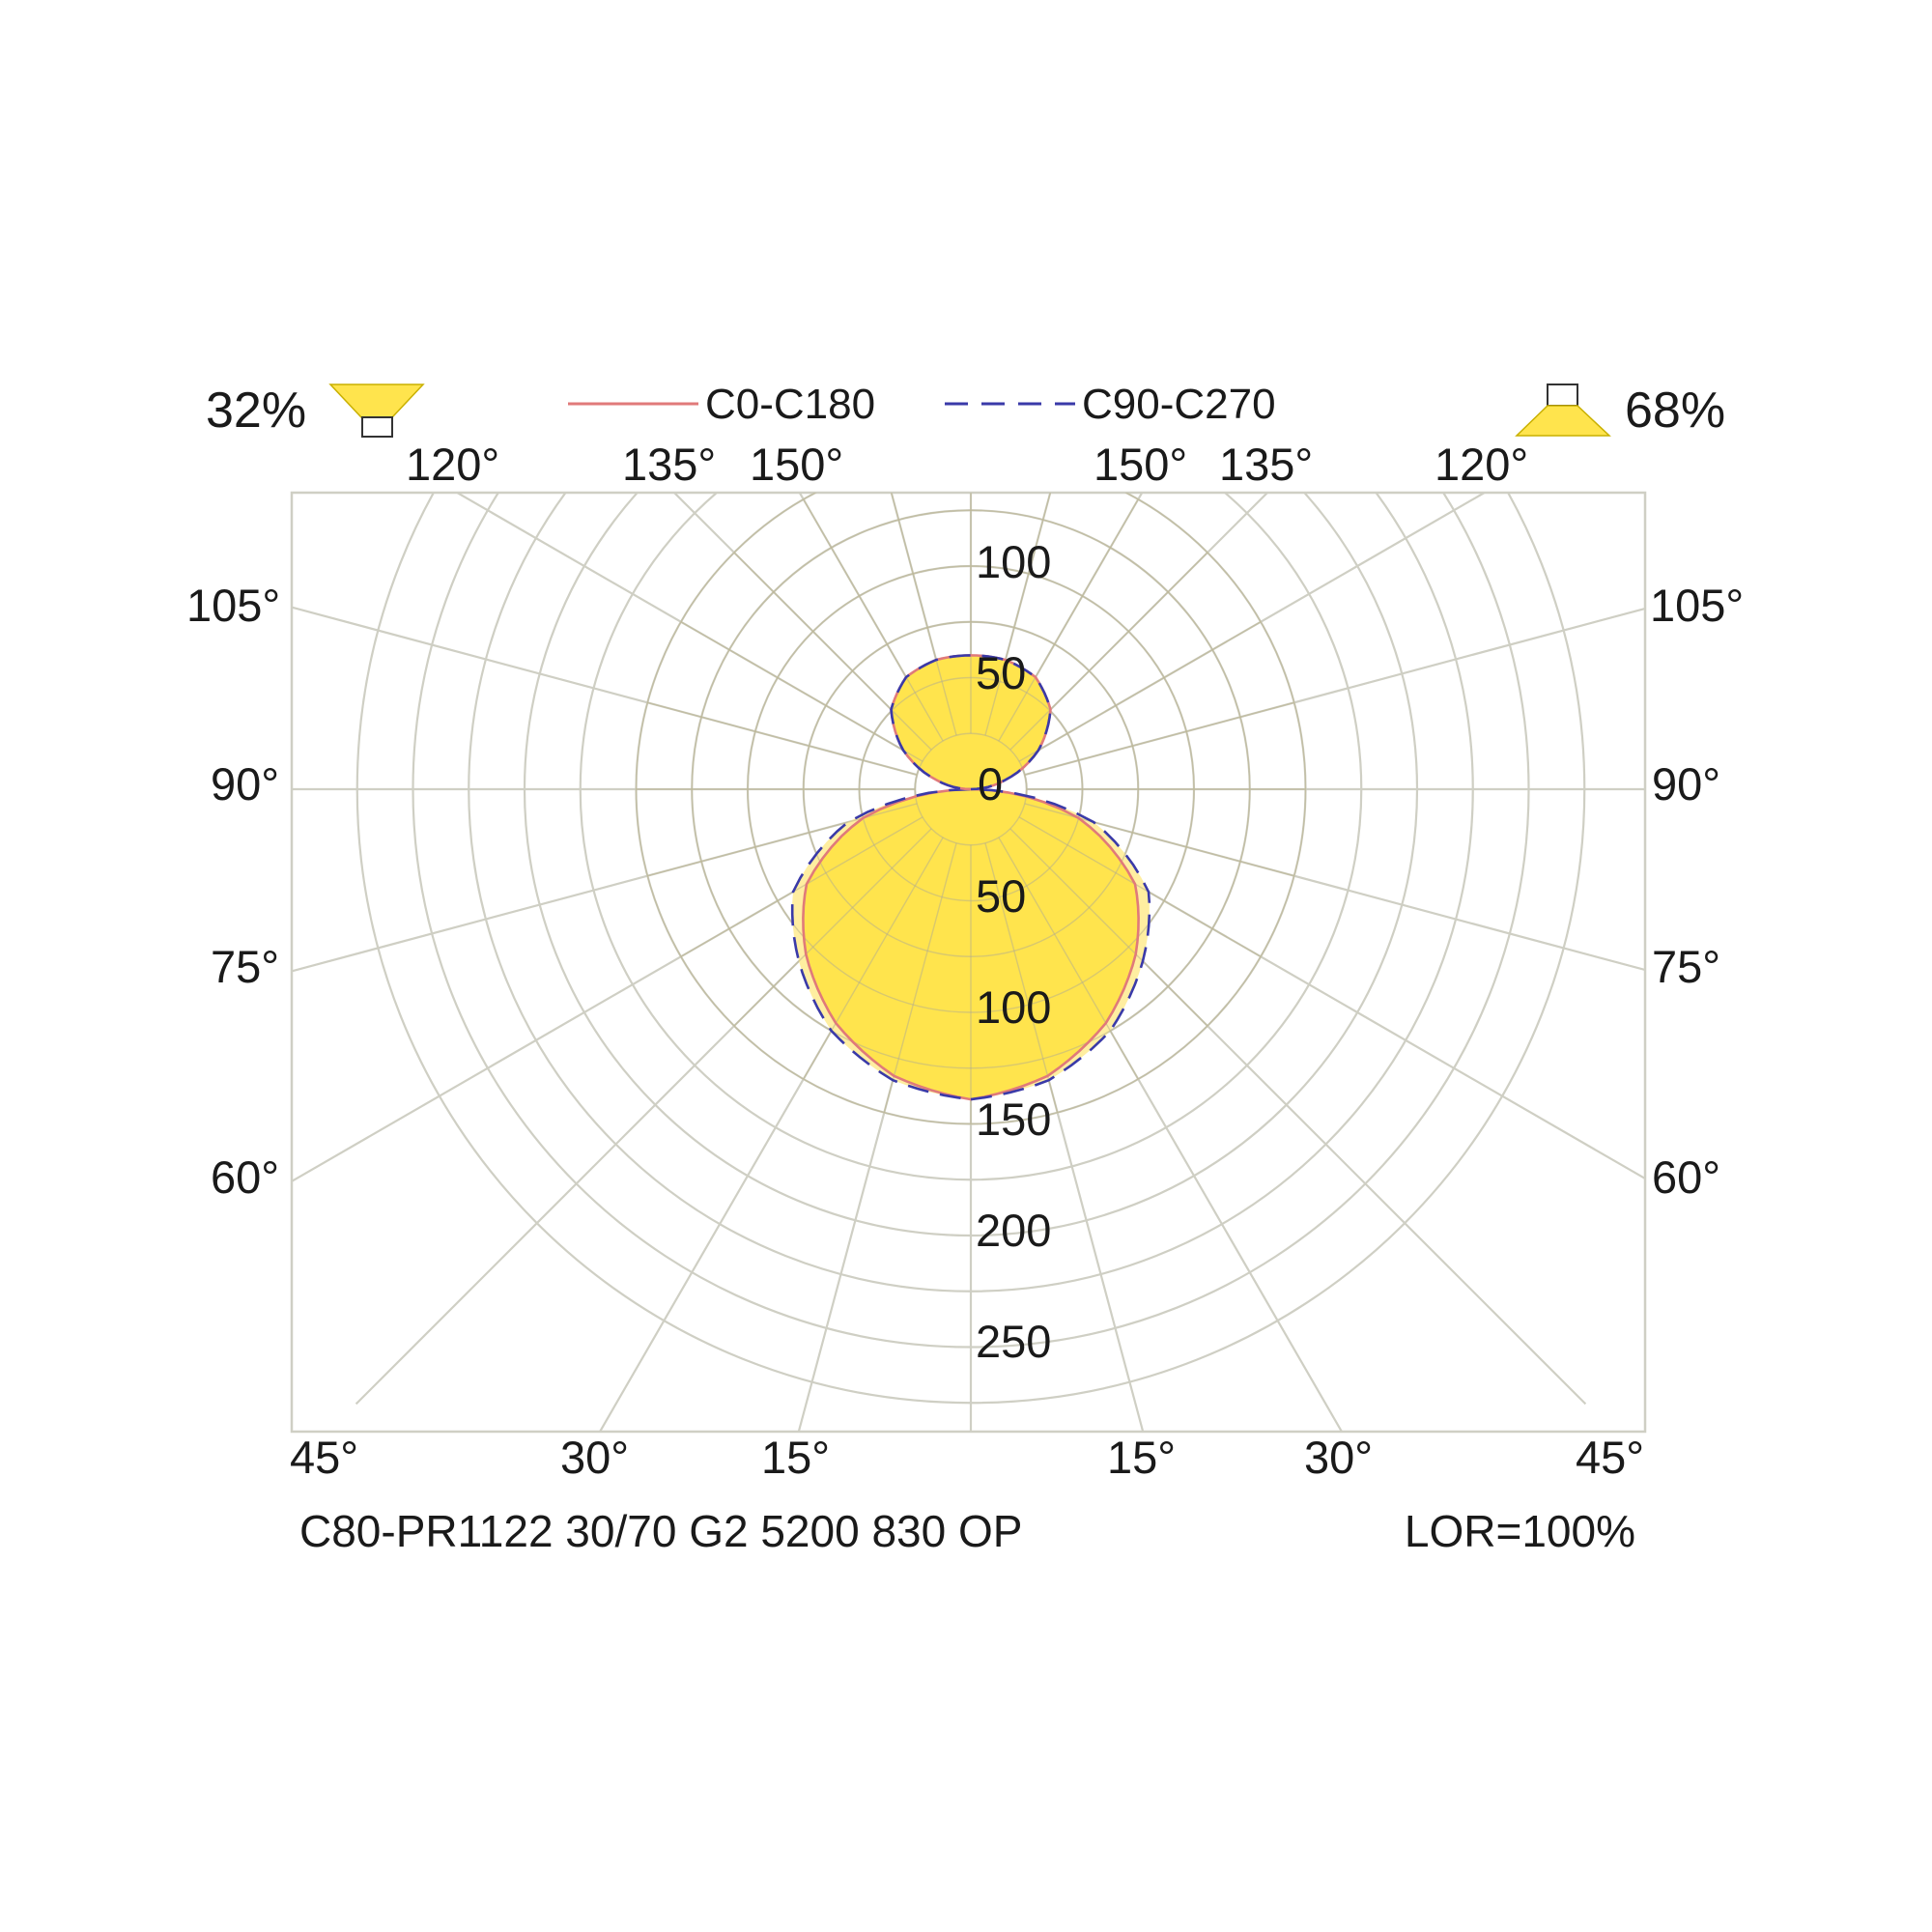 This screenshot has height=1932, width=1932. I want to click on legend-label-c90-c270: C90-C270, so click(1179, 404).